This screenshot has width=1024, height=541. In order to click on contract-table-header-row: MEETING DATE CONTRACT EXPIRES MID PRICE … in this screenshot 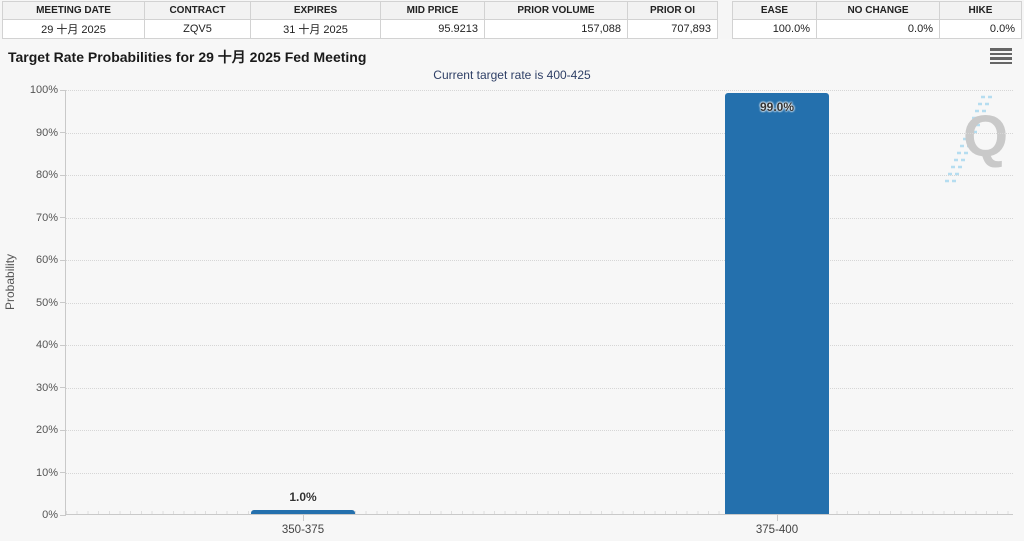, I will do `click(360, 10)`.